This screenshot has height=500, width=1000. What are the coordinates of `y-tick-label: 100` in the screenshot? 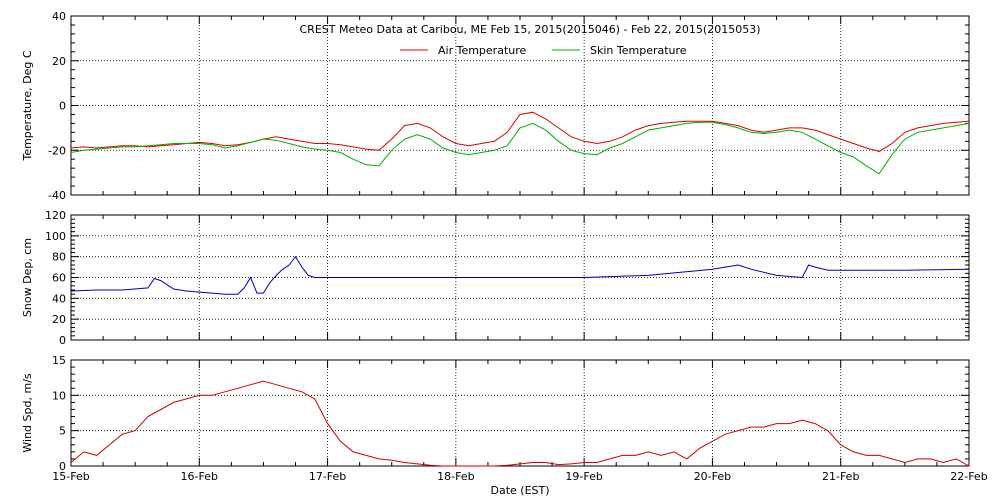 It's located at (55, 236).